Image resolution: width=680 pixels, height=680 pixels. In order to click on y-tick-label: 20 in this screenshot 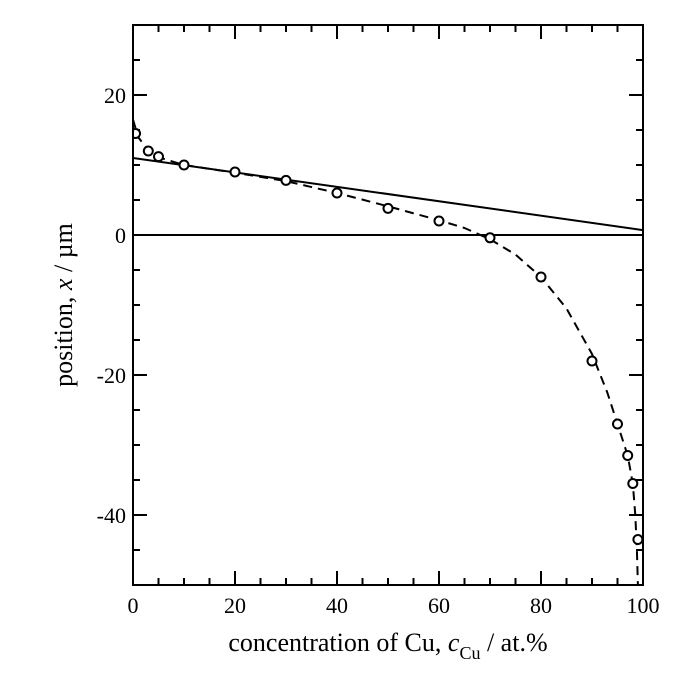, I will do `click(115, 95)`.